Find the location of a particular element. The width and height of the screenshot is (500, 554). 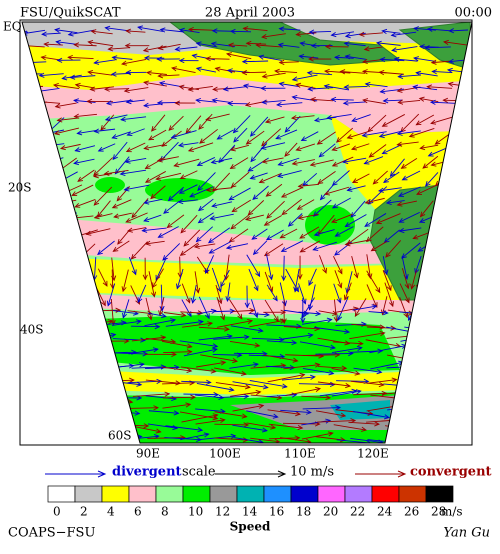

lon-label: 110E is located at coordinates (300, 454).